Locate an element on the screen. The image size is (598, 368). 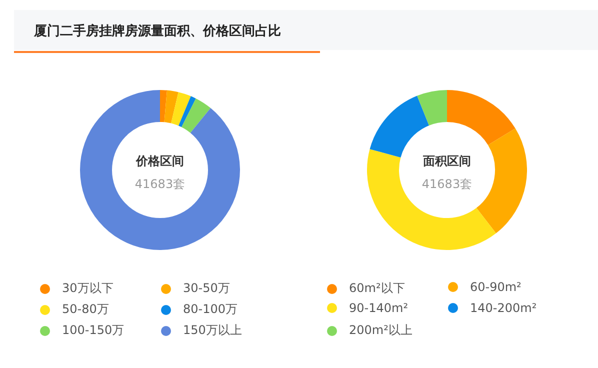
legend-label: 200m²以上 is located at coordinates (380, 330).